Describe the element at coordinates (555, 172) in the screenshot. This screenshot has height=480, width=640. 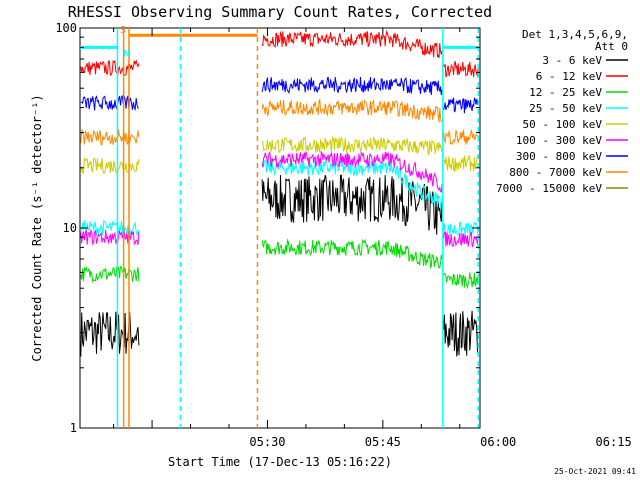
I see `legend-item-label: 800 - 7000 keV` at that location.